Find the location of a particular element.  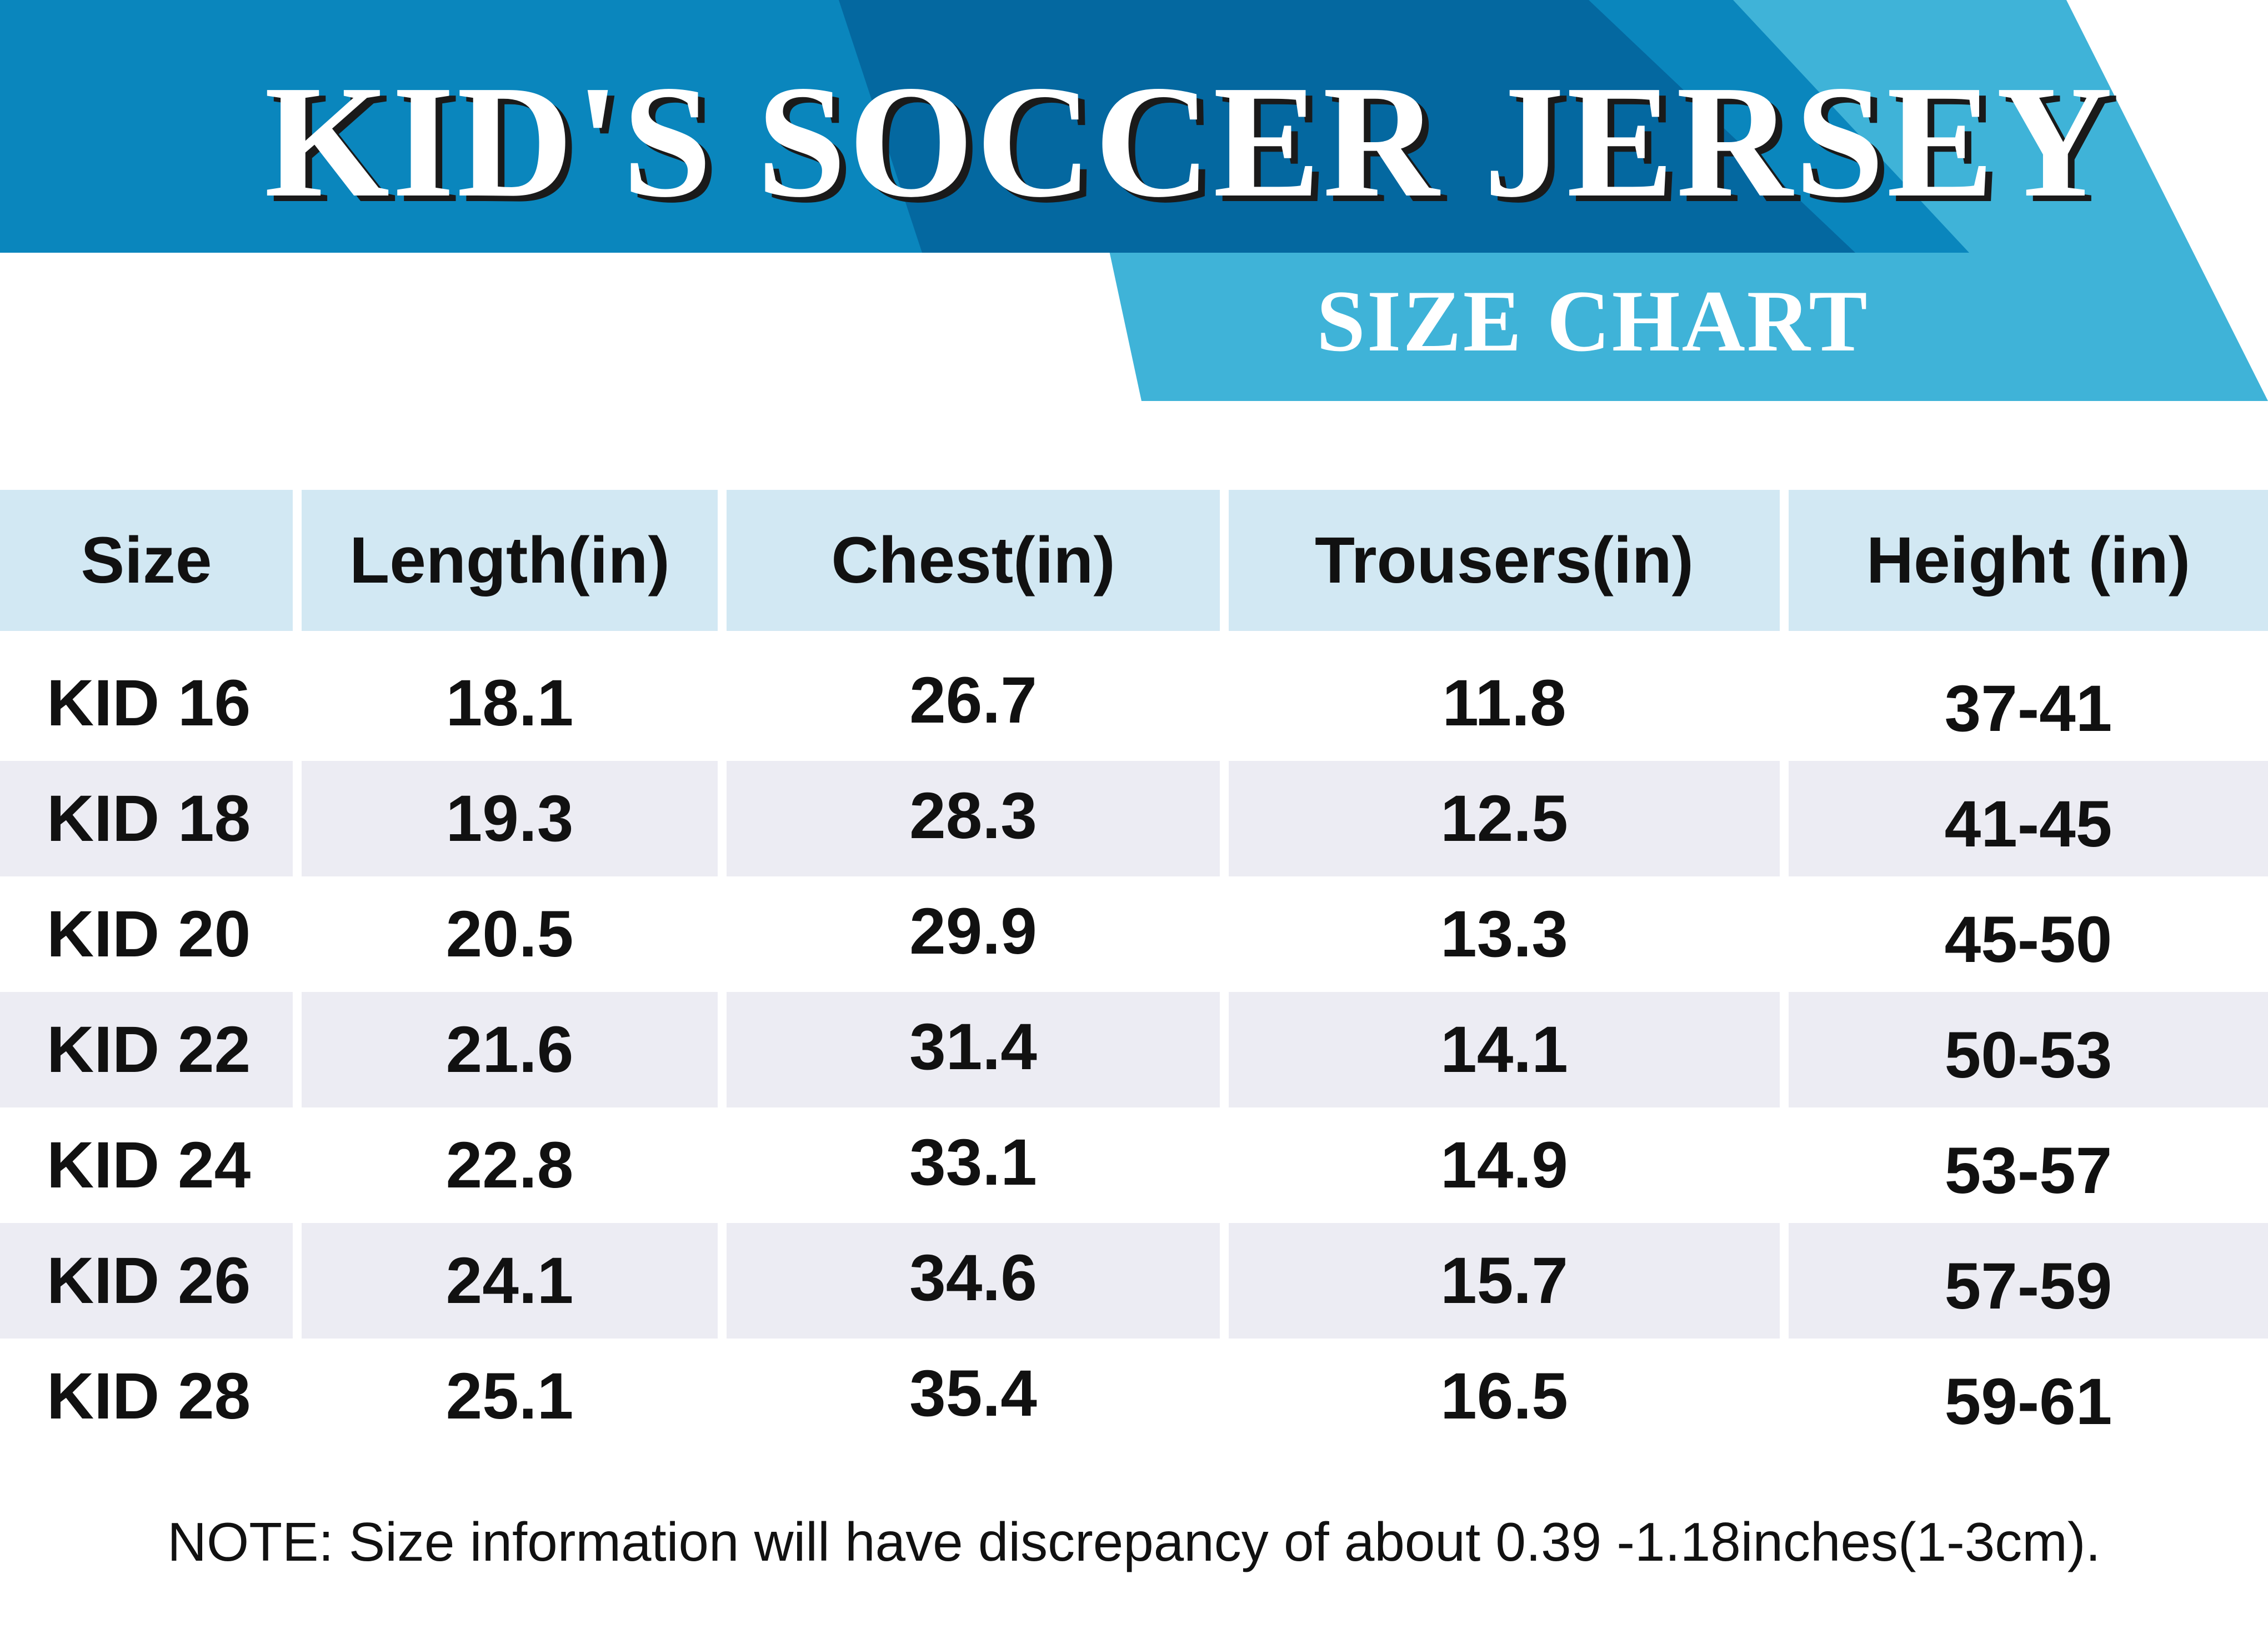

height-cell: 50-53 is located at coordinates (2028, 1049).